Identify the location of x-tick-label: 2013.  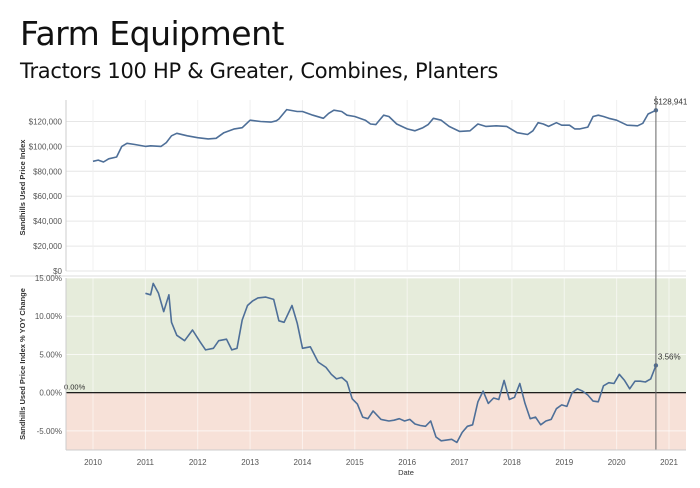
(250, 462).